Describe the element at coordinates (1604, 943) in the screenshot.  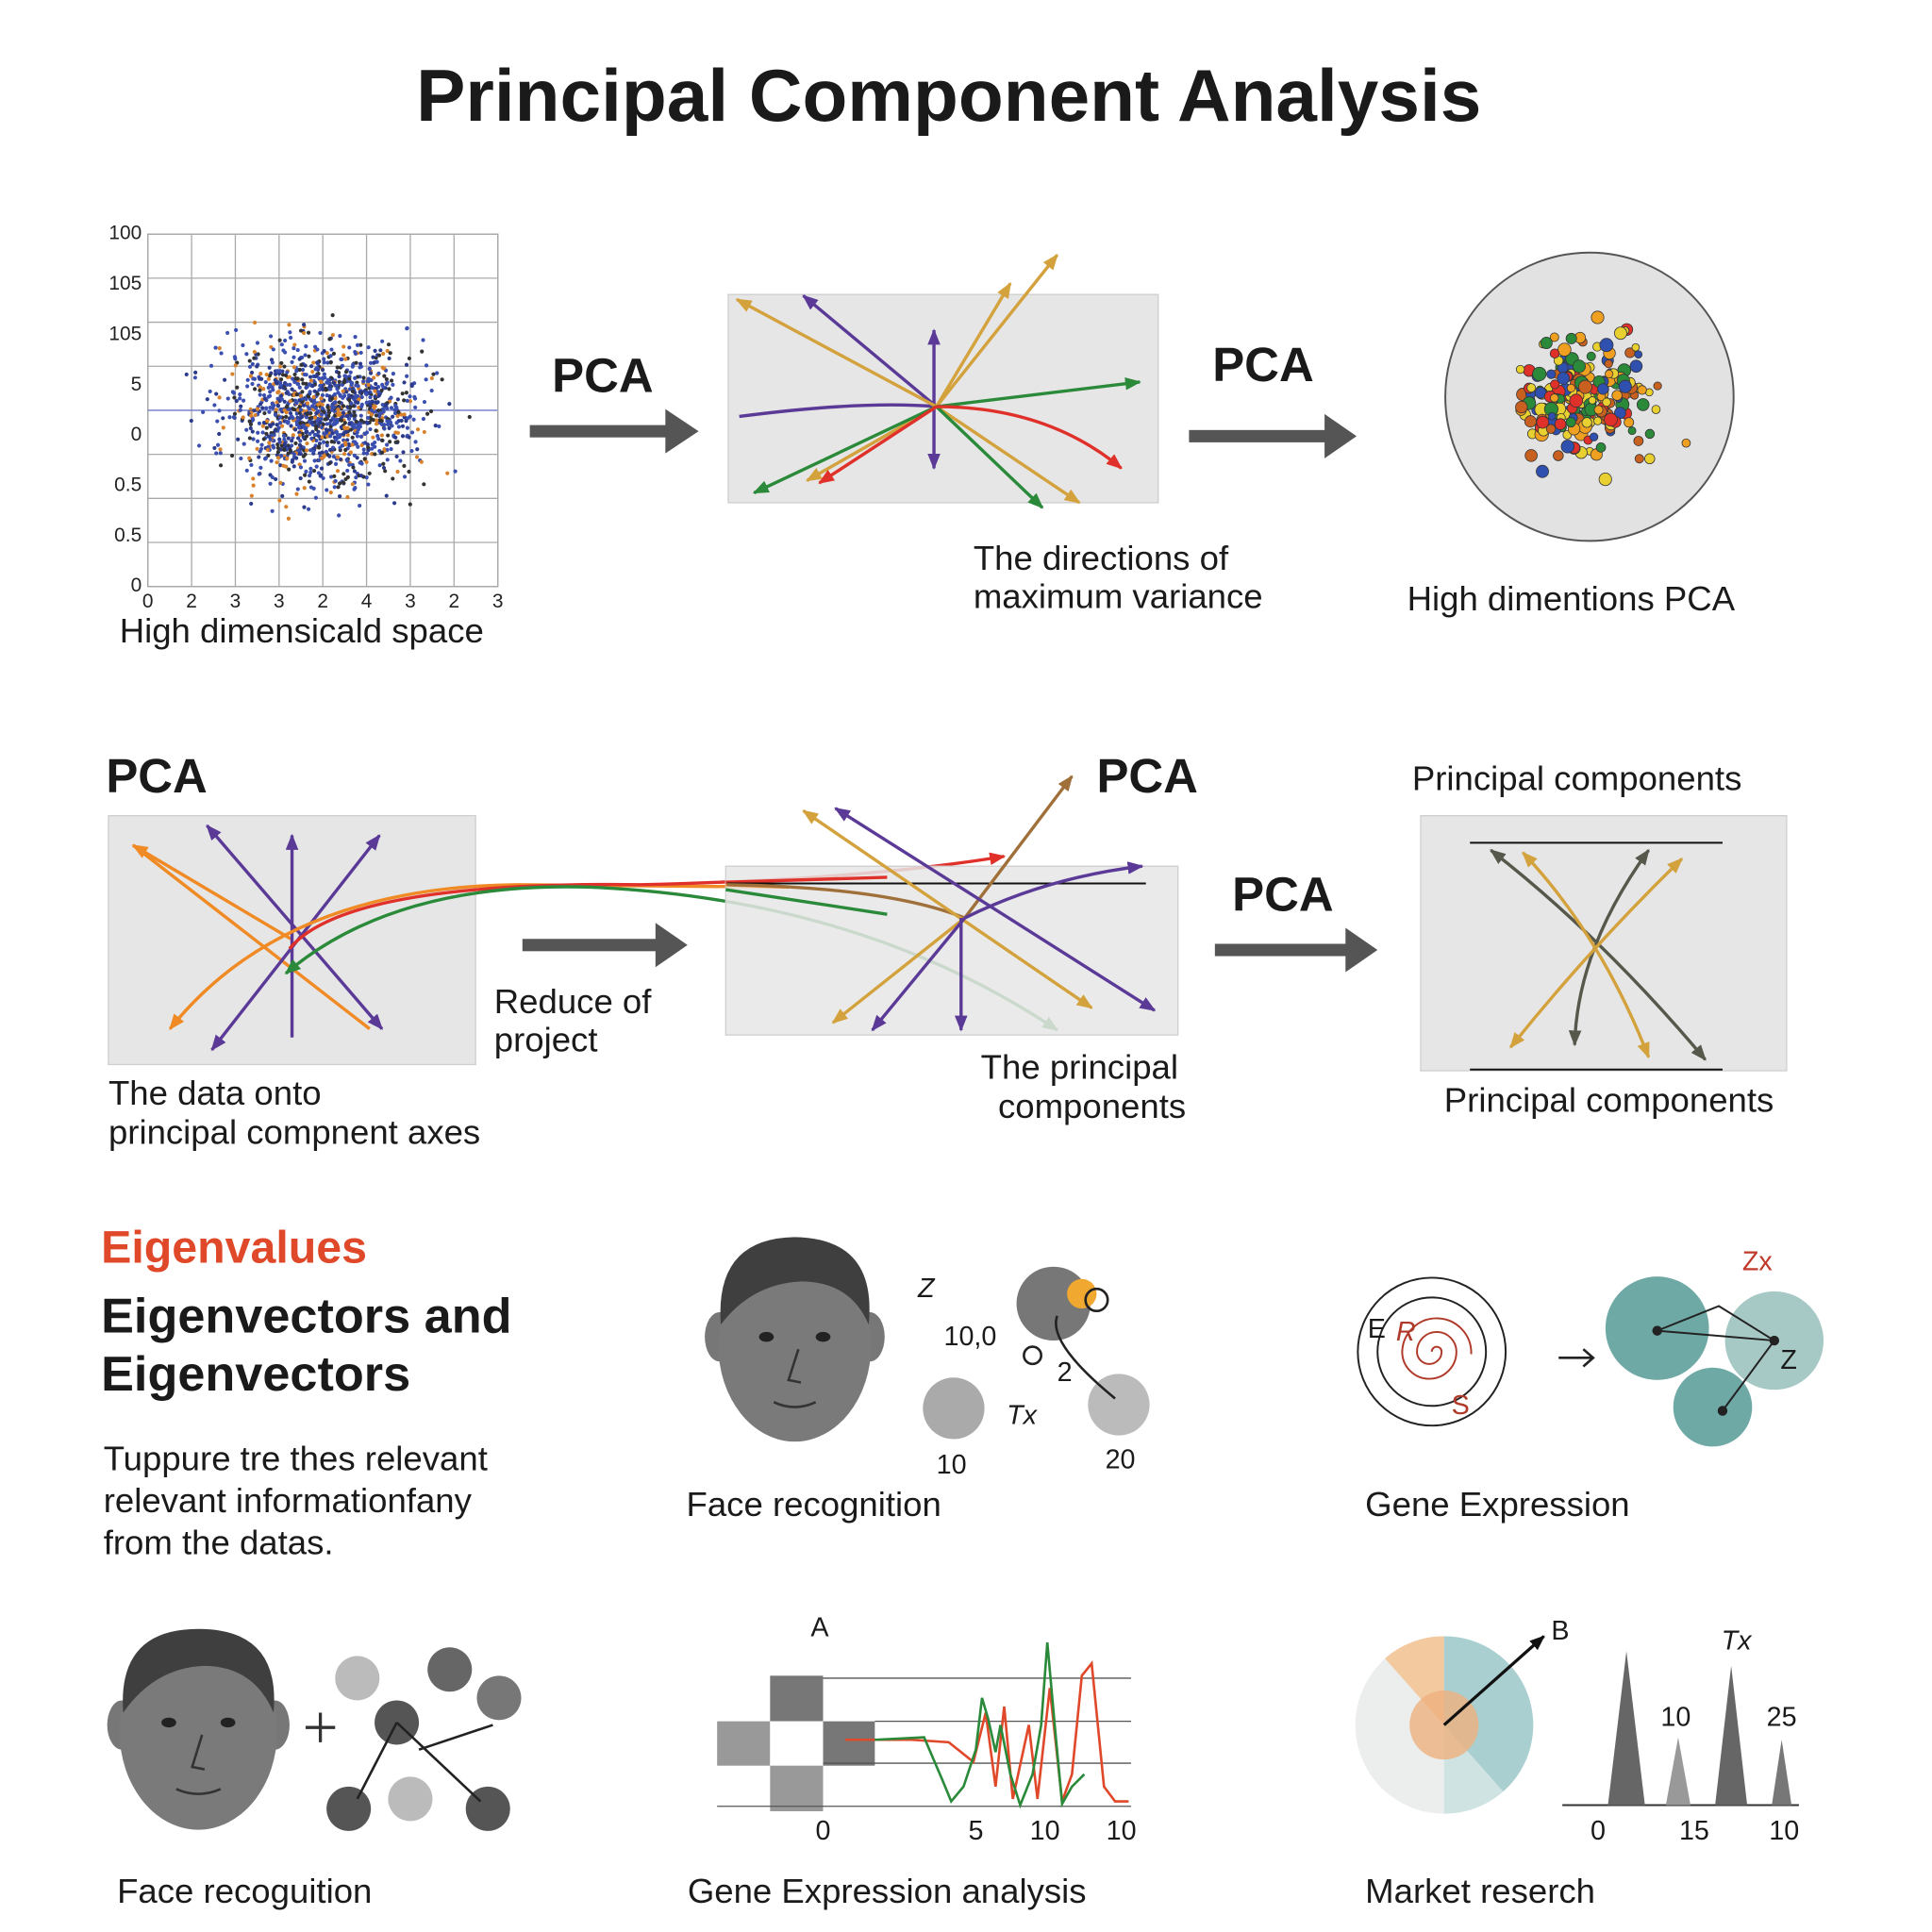
I see `principal-panel` at that location.